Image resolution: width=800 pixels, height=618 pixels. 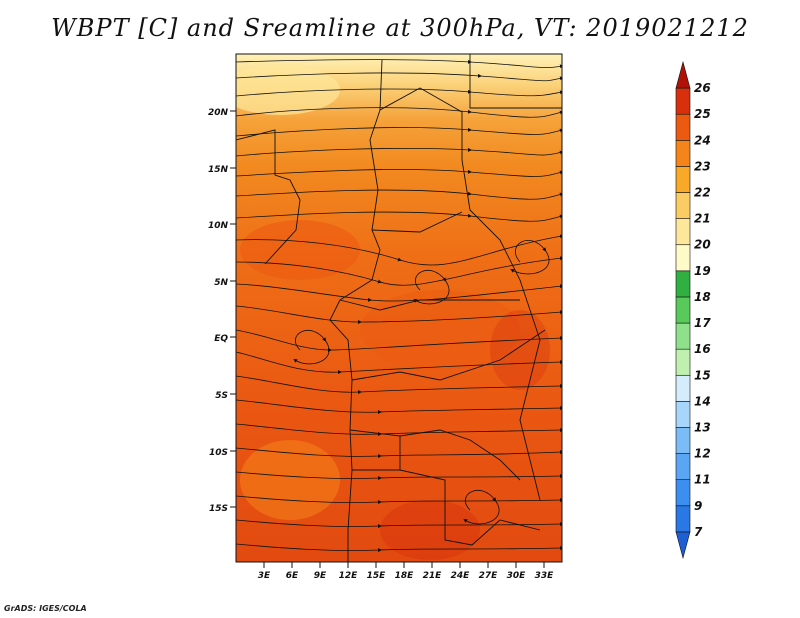 What do you see at coordinates (702, 323) in the screenshot?
I see `colorbar-label: 17` at bounding box center [702, 323].